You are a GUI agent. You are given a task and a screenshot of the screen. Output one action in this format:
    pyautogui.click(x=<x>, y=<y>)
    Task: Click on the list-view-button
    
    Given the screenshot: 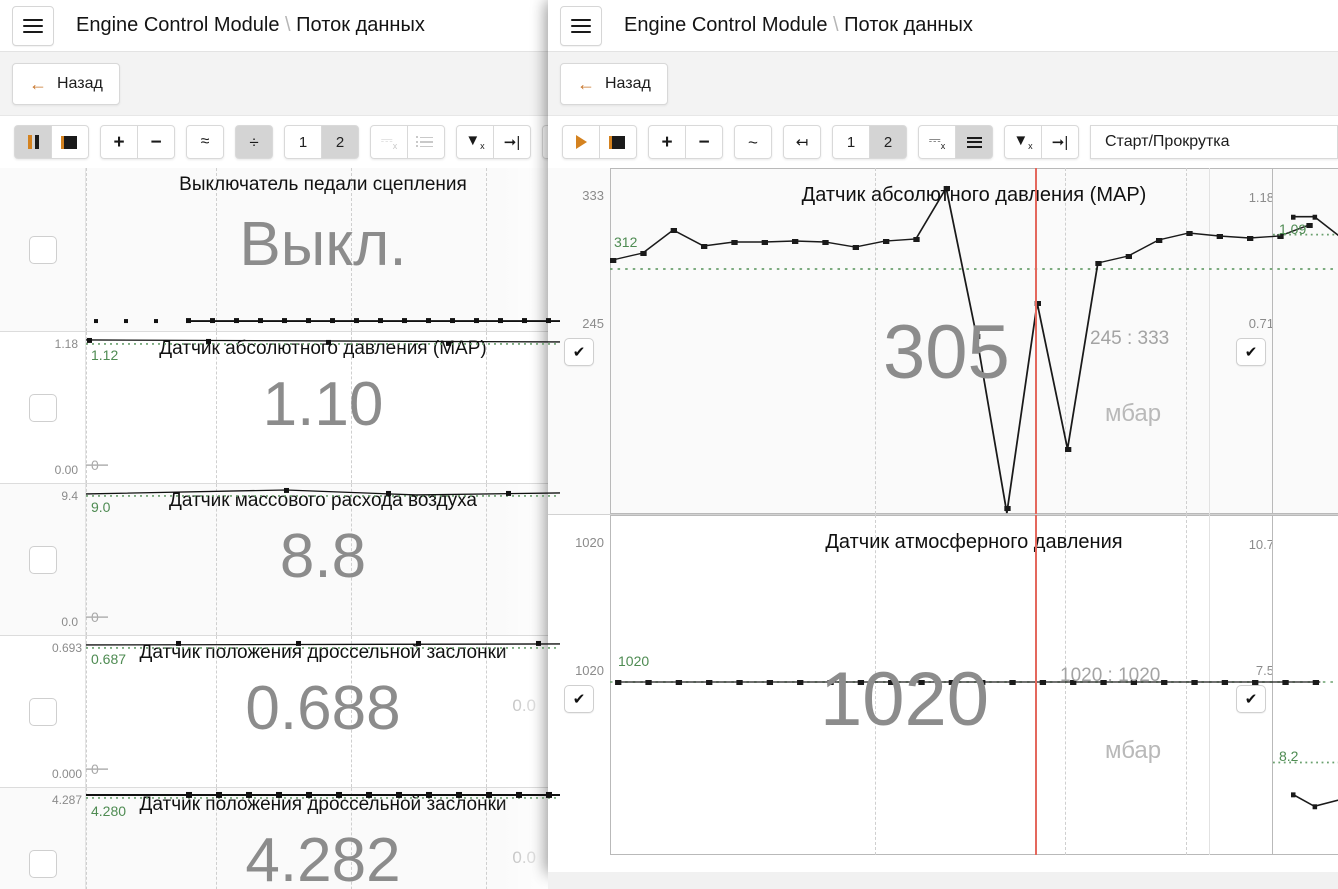 What is the action you would take?
    pyautogui.click(x=426, y=142)
    